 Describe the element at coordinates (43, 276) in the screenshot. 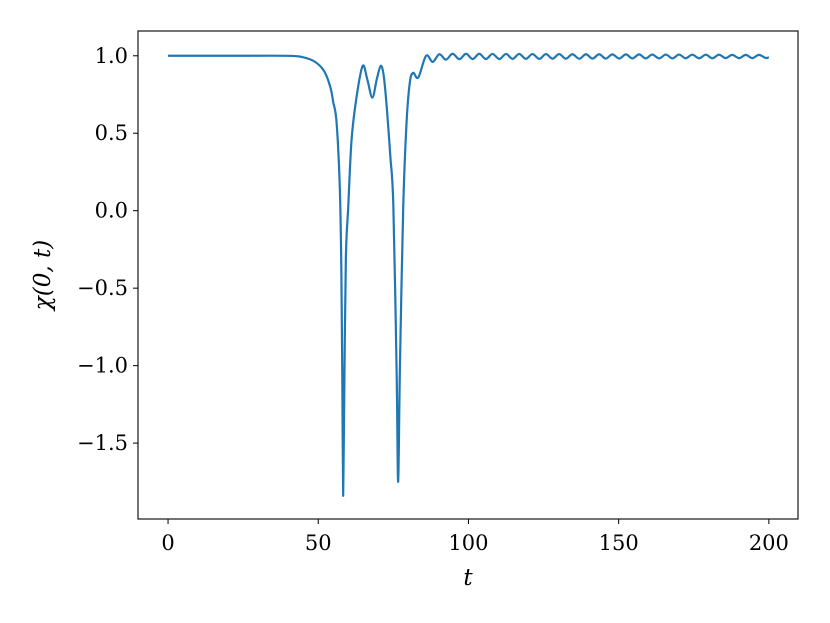

I see `y-axis-label: χ(0, t)` at that location.